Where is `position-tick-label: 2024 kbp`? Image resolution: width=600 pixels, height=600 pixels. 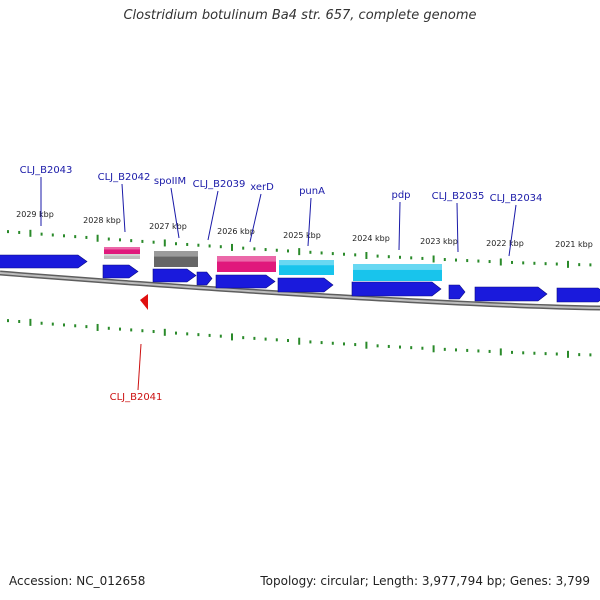
position-tick-label: 2024 kbp is located at coordinates (371, 238).